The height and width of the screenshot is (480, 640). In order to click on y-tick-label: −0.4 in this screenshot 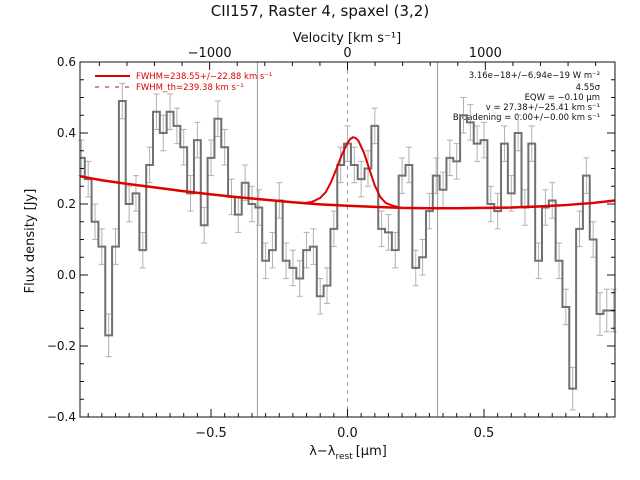, I will do `click(61, 417)`.